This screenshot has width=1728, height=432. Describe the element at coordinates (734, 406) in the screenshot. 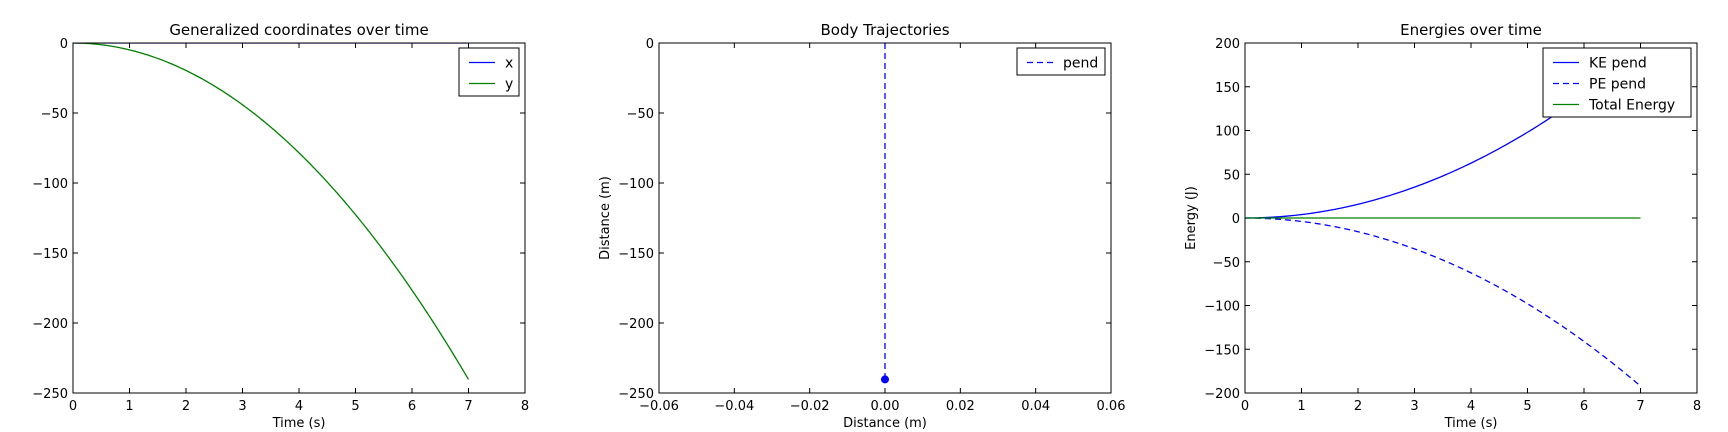

I see `x-tick-label: −0.04` at that location.